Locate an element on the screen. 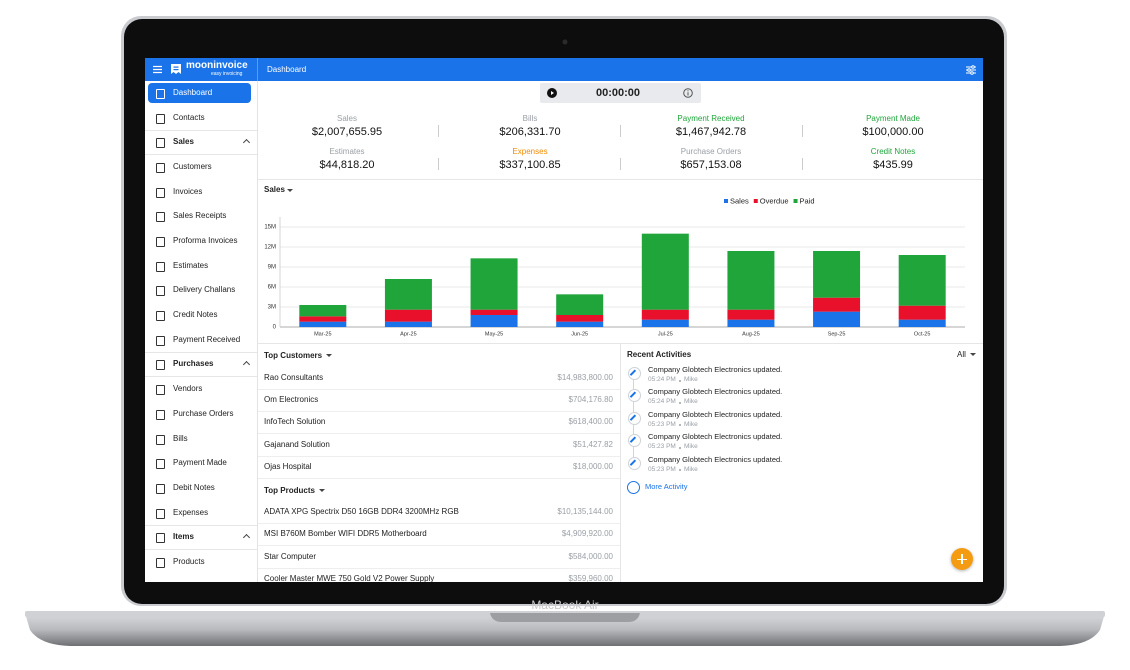 This screenshot has height=670, width=1130. nav-group: Purchases is located at coordinates (193, 364).